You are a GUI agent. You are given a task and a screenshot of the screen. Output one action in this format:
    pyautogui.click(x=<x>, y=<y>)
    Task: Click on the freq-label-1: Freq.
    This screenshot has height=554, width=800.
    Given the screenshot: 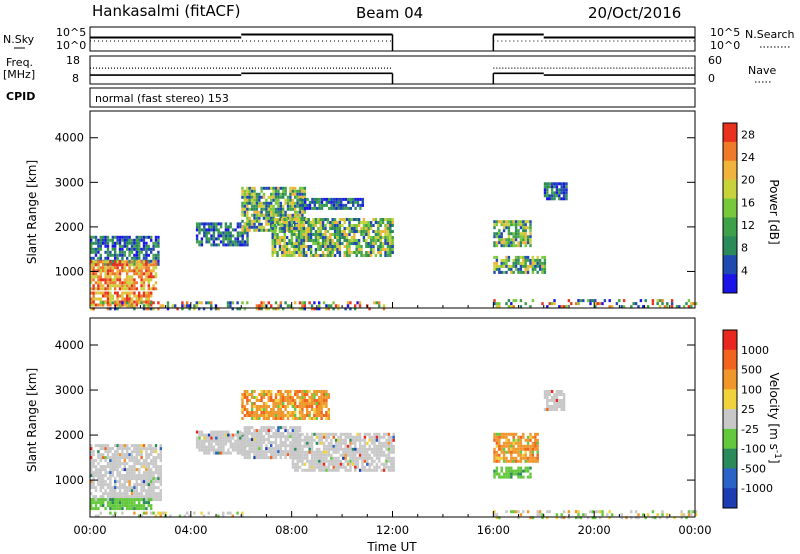 What is the action you would take?
    pyautogui.click(x=19, y=62)
    